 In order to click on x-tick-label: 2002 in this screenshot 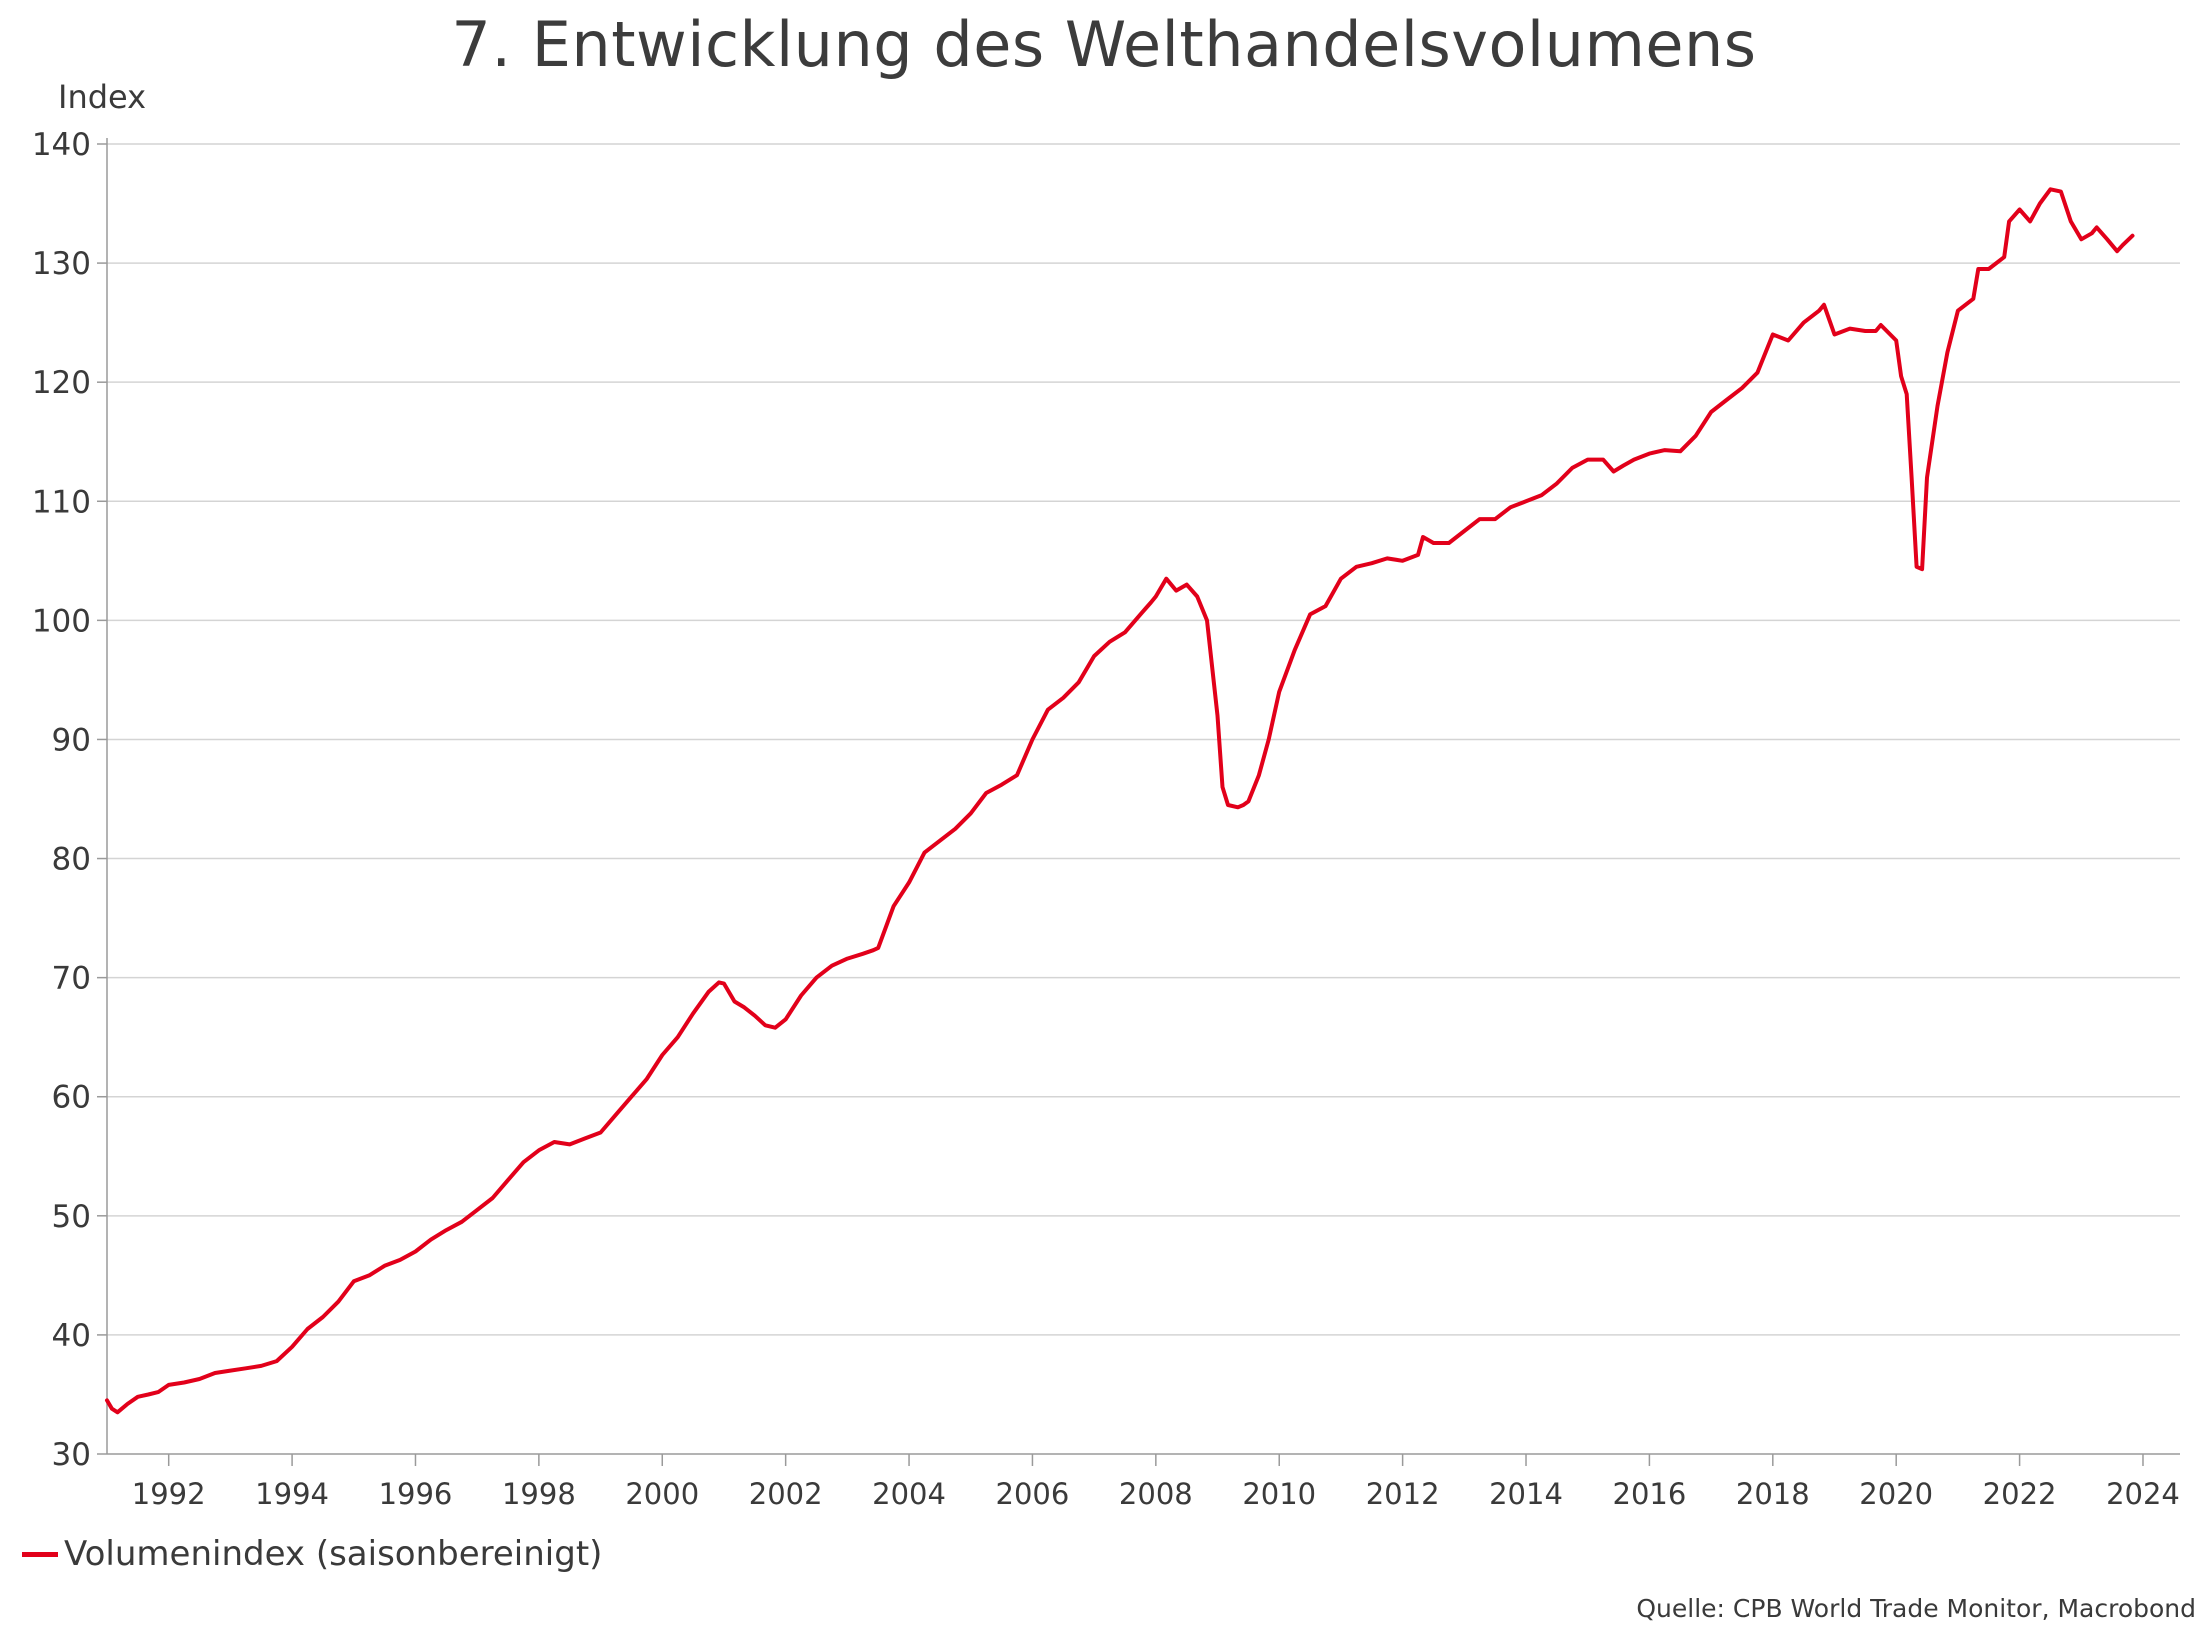, I will do `click(786, 1494)`.